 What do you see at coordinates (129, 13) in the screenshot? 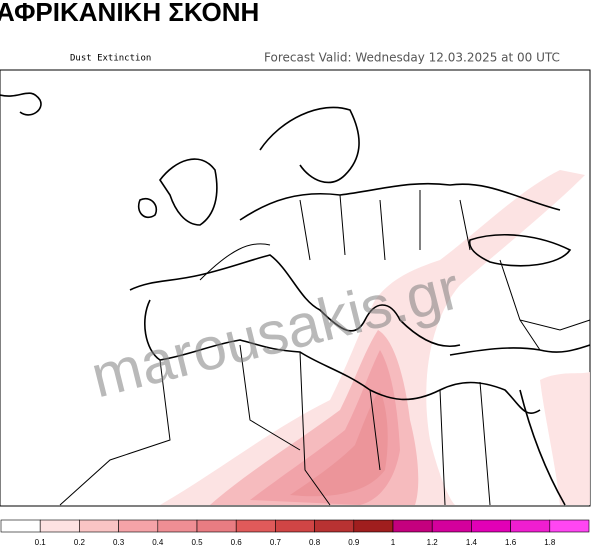
I see `page-title: ΑΦΡΙΚΑΝΙΚΗ ΣΚΟΝΗ` at bounding box center [129, 13].